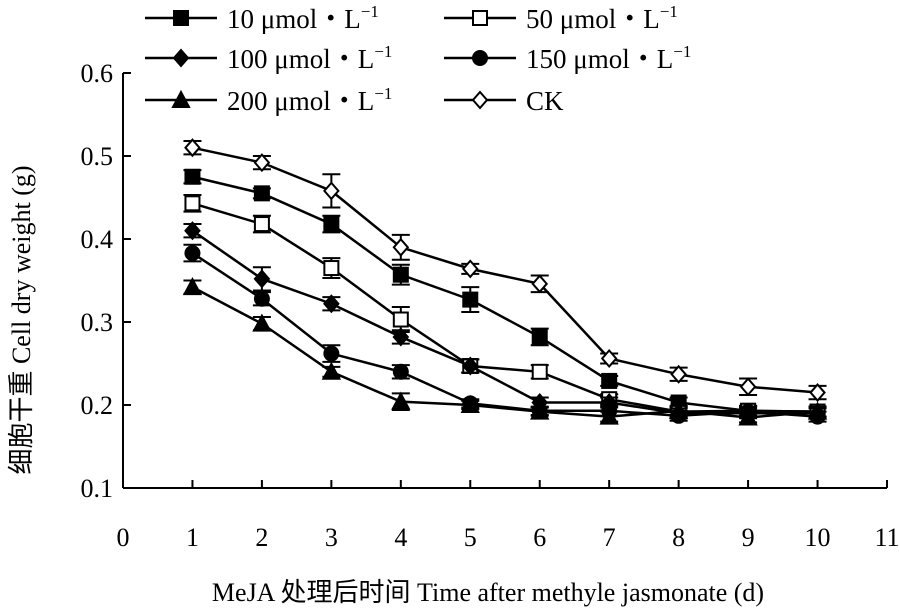  I want to click on legend-item-3: 100 μmol・L−1, so click(268, 58).